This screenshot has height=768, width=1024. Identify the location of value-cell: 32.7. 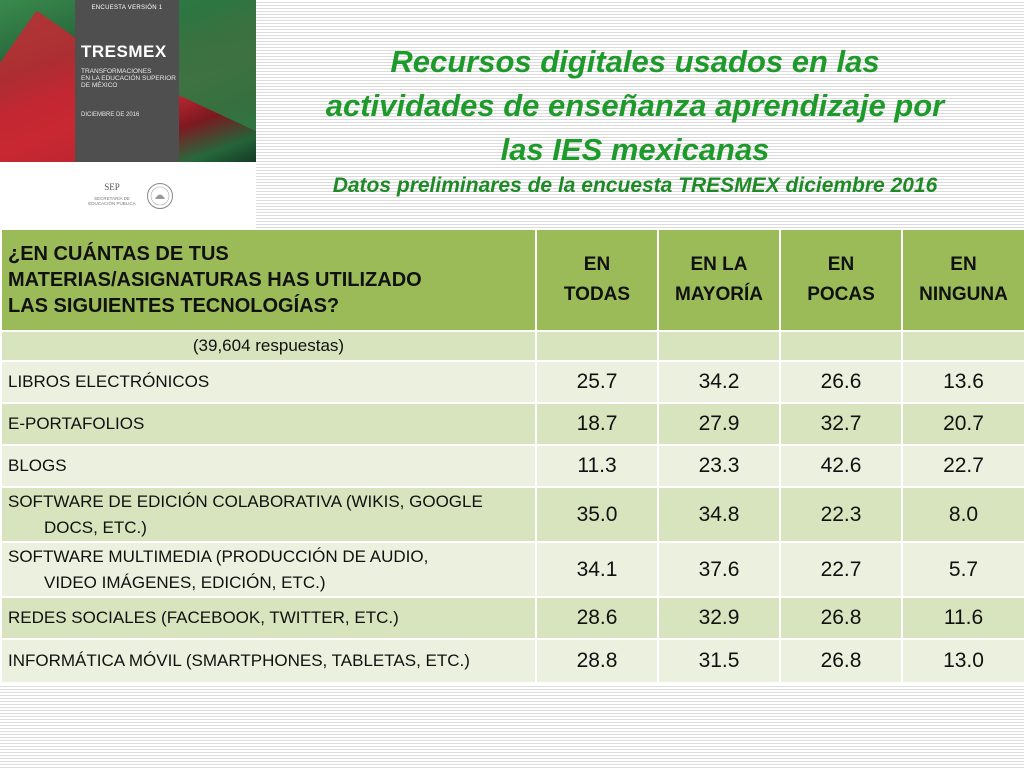
(841, 424).